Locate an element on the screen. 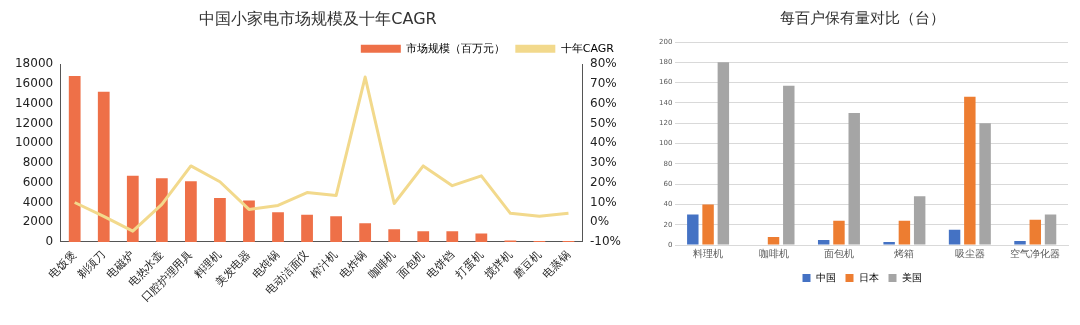 This screenshot has height=325, width=1080. y-tick-label: 8000 is located at coordinates (38, 162).